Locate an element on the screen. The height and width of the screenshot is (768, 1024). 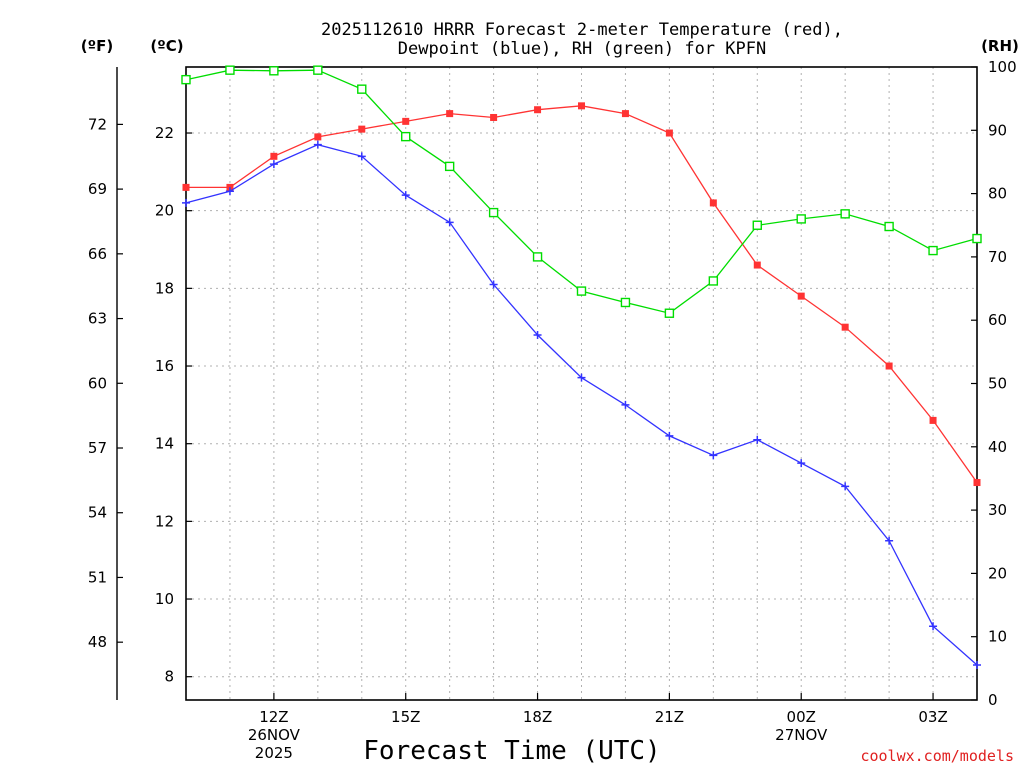
rh-tick-label: 70 is located at coordinates (997, 257).